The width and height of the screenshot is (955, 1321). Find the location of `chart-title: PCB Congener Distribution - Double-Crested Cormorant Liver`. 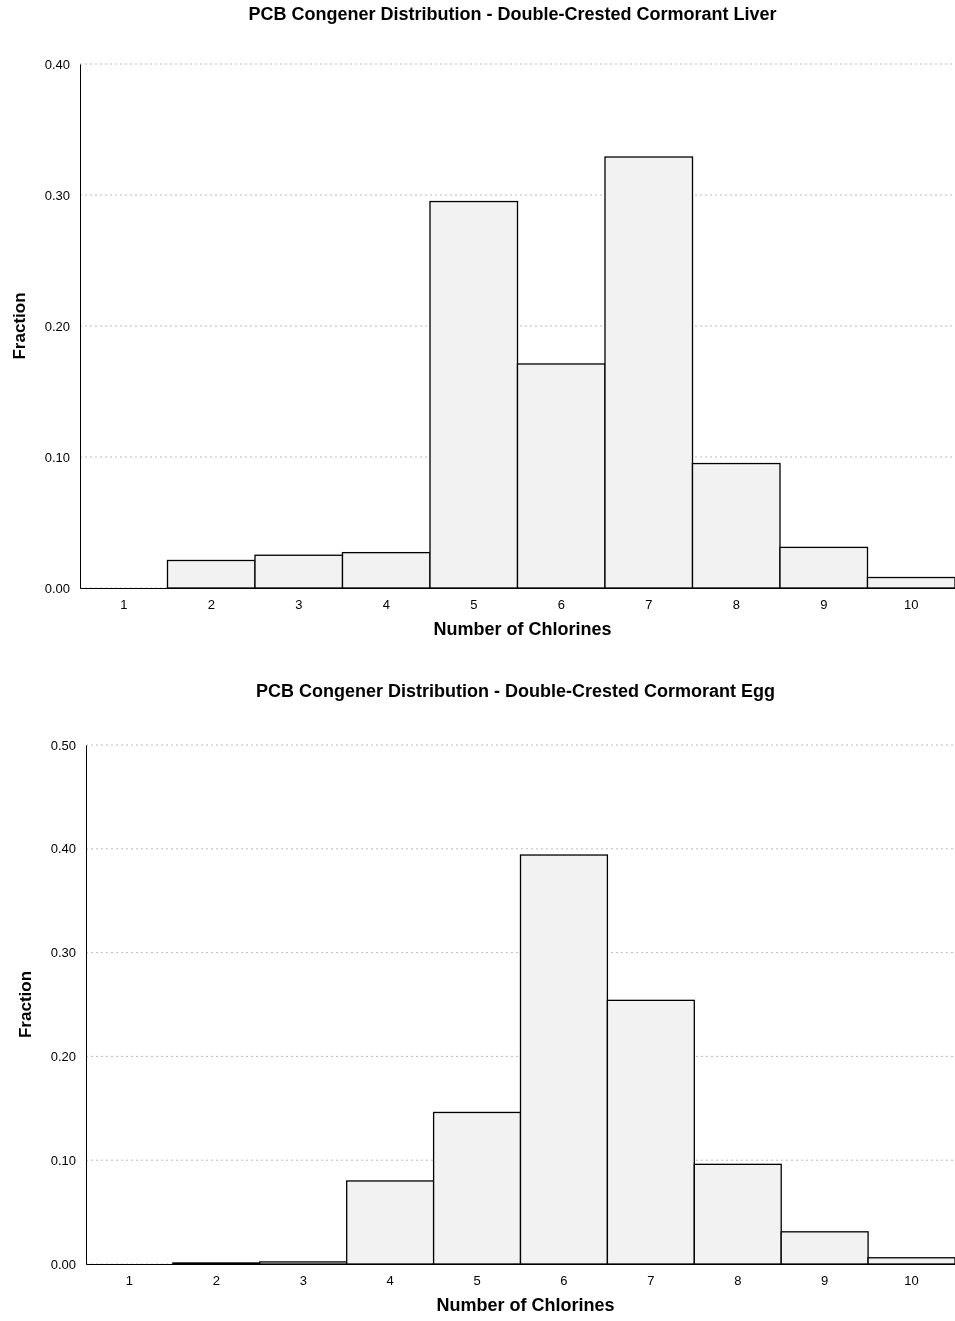

chart-title: PCB Congener Distribution - Double-Crested Cormorant Liver is located at coordinates (512, 14).